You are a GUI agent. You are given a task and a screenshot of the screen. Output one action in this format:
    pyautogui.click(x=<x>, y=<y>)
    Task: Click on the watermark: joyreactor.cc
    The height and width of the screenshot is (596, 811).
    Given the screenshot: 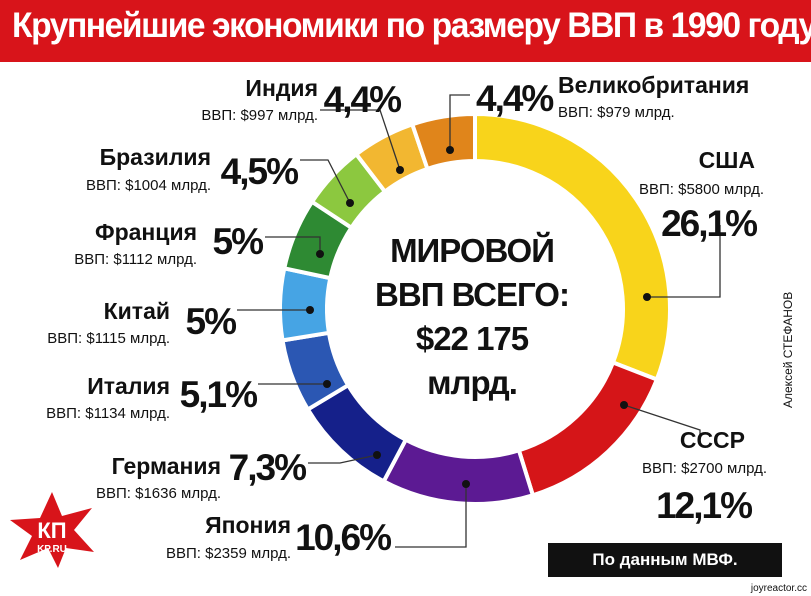 What is the action you would take?
    pyautogui.click(x=778, y=588)
    